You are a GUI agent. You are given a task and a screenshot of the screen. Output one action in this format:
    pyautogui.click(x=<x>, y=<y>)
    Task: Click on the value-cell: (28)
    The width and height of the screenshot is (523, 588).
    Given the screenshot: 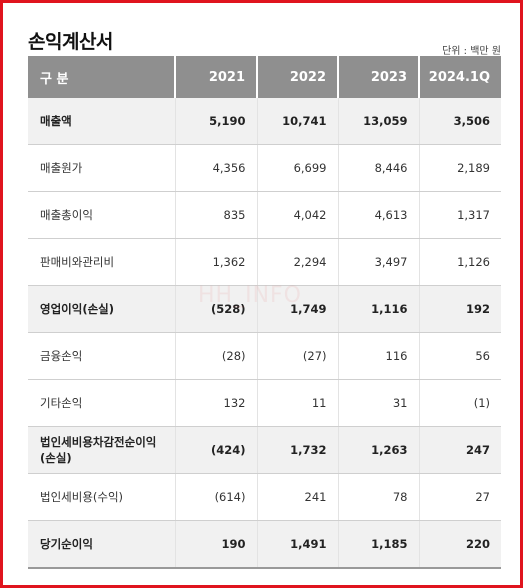 What is the action you would take?
    pyautogui.click(x=215, y=356)
    